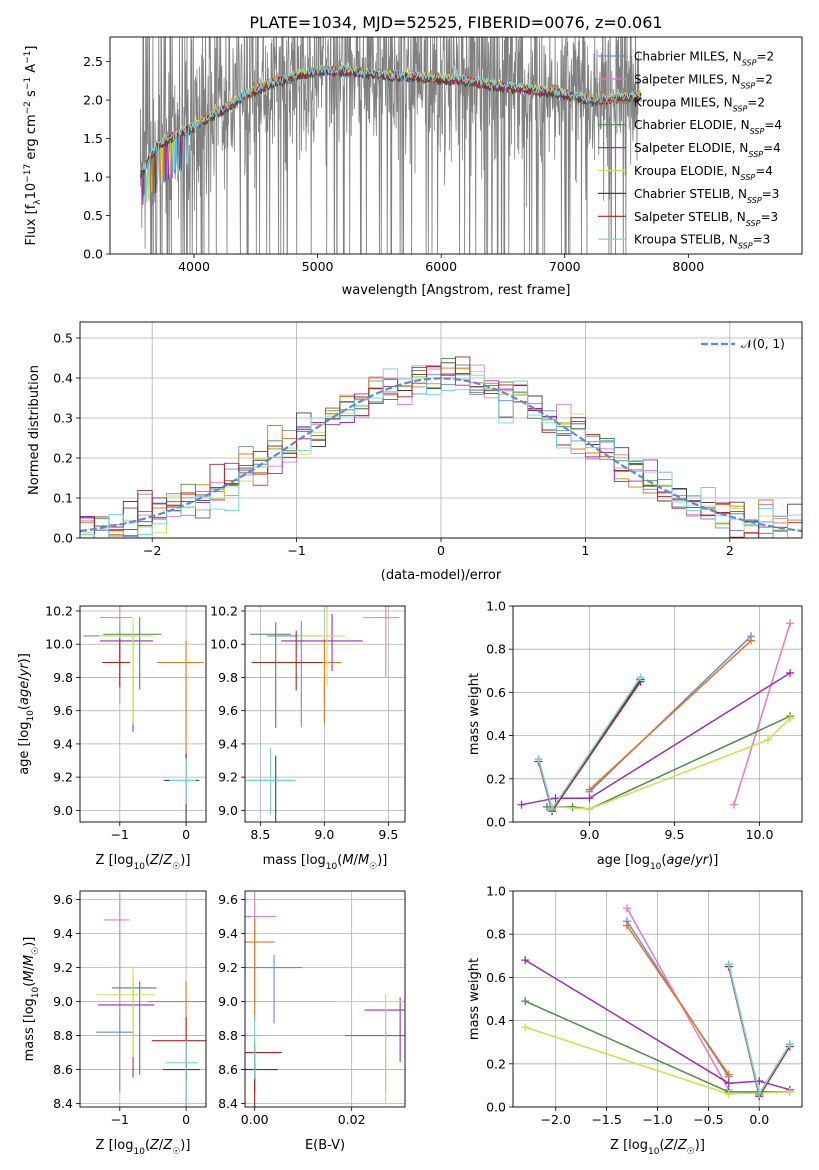  I want to click on y-tick-label: 0.6, so click(496, 977).